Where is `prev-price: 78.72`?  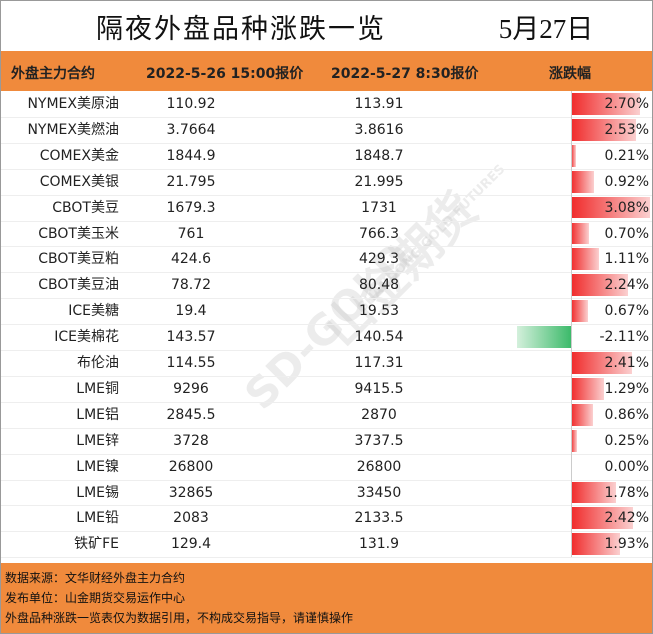
prev-price: 78.72 is located at coordinates (191, 285).